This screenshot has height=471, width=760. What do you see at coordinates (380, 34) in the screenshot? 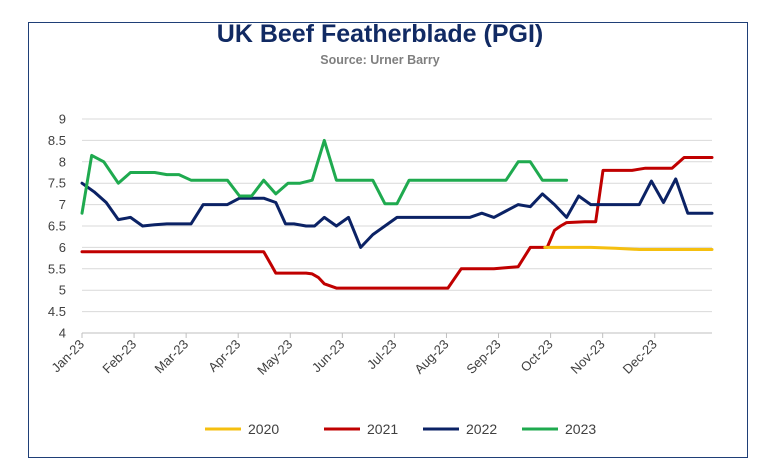
I see `chart-title: UK Beef Featherblade (PGI)` at bounding box center [380, 34].